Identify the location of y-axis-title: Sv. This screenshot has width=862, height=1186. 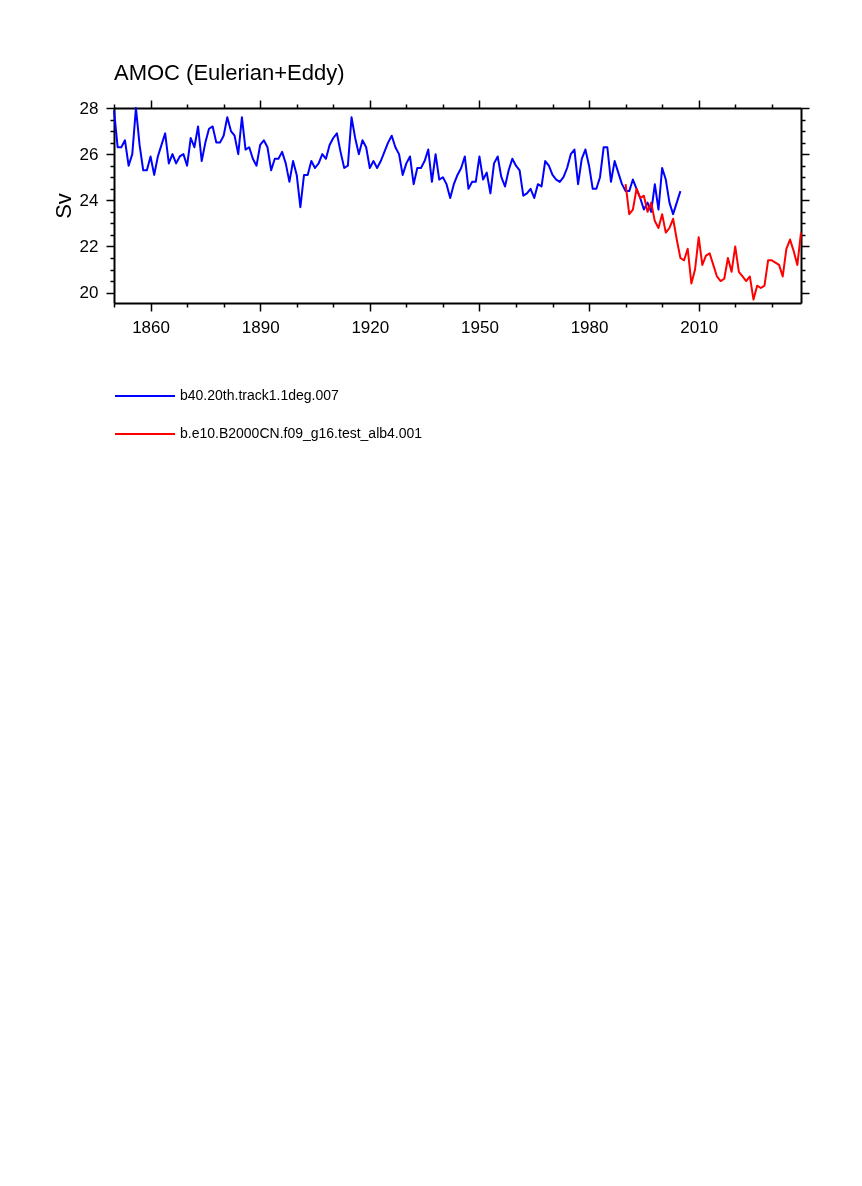
(63, 206).